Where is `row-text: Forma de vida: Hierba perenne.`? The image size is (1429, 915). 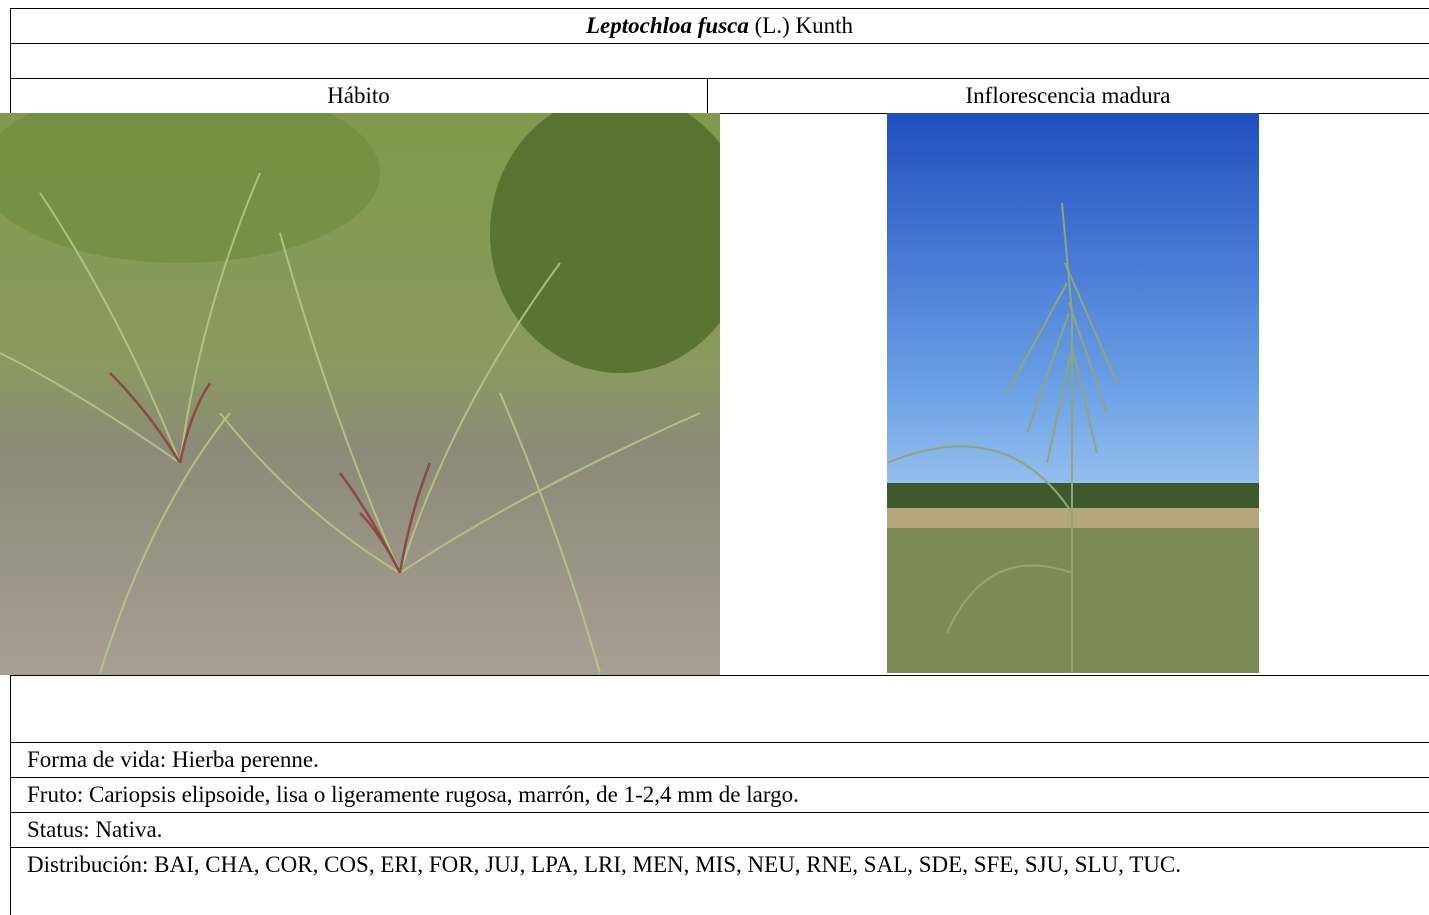 row-text: Forma de vida: Hierba perenne. is located at coordinates (173, 759).